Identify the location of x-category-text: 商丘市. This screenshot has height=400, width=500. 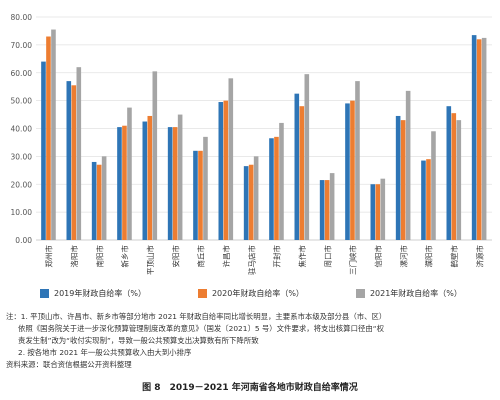
(201, 256).